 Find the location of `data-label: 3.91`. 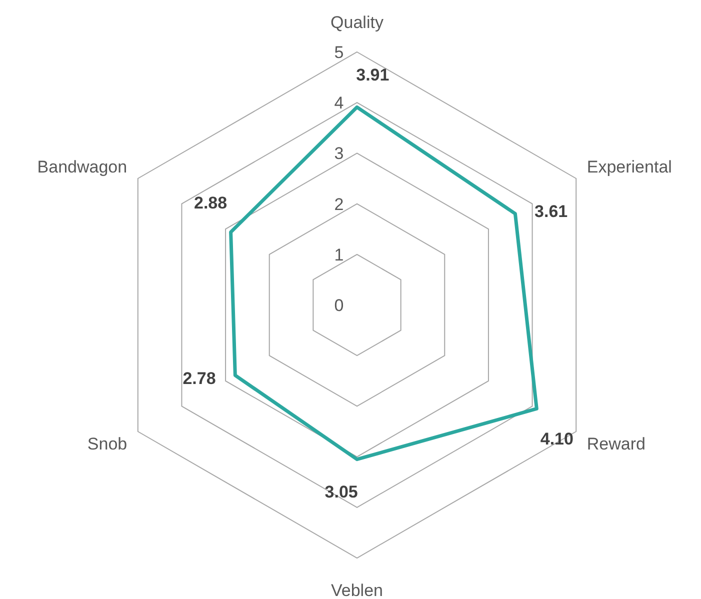

data-label: 3.91 is located at coordinates (373, 75).